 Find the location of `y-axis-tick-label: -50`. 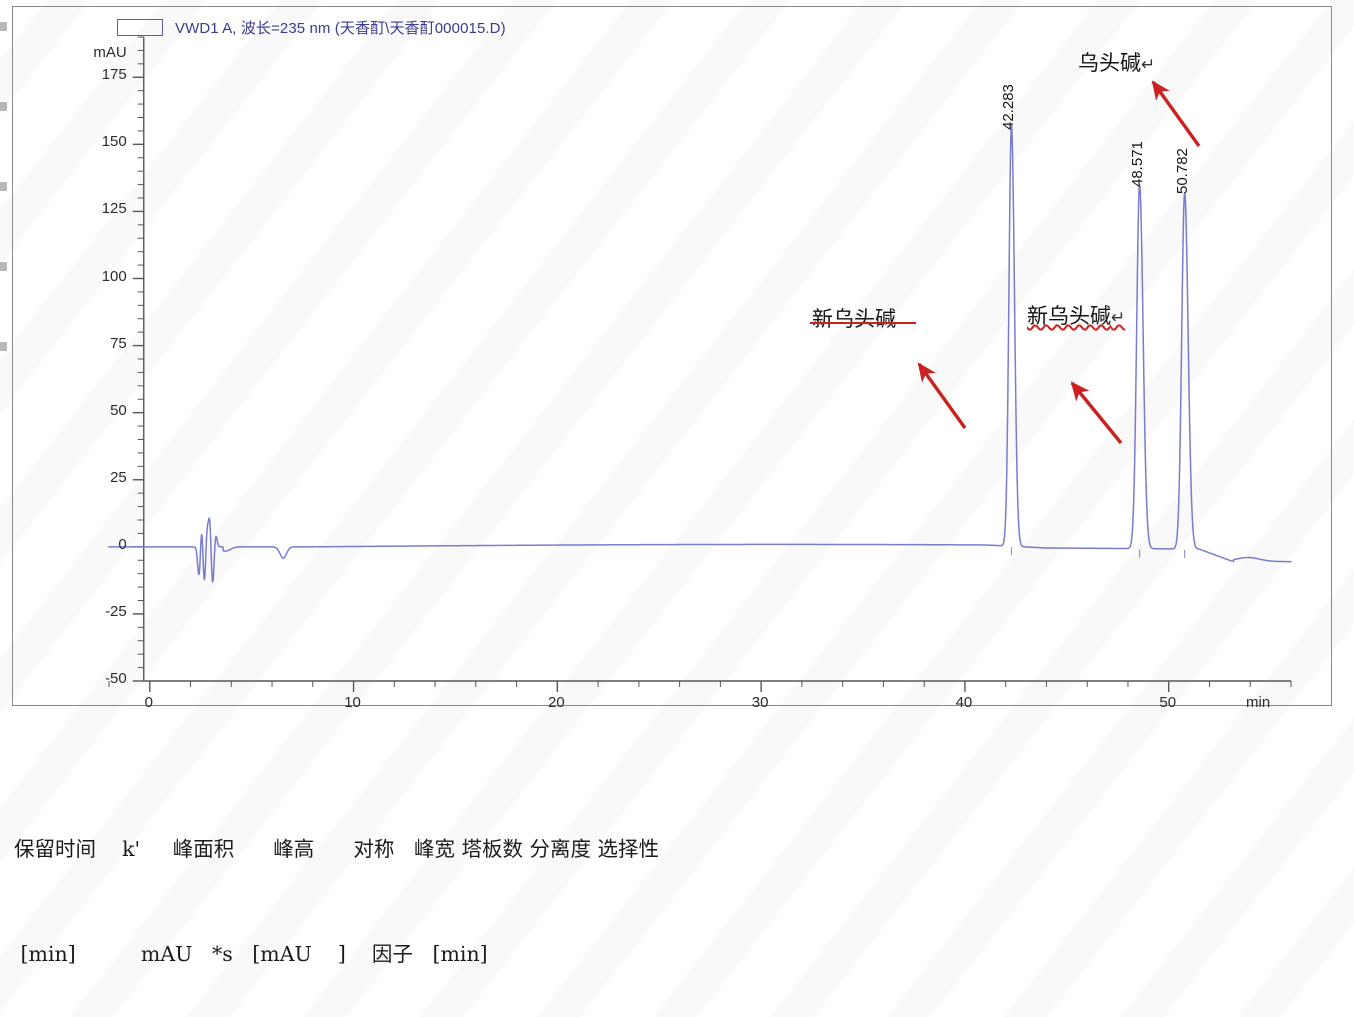

y-axis-tick-label: -50 is located at coordinates (116, 678).